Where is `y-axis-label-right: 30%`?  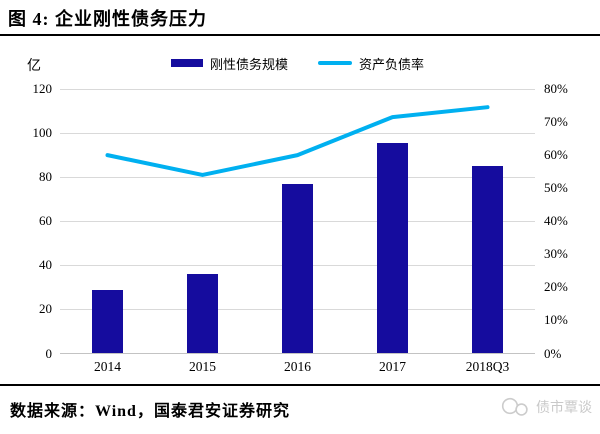 y-axis-label-right: 30% is located at coordinates (556, 254).